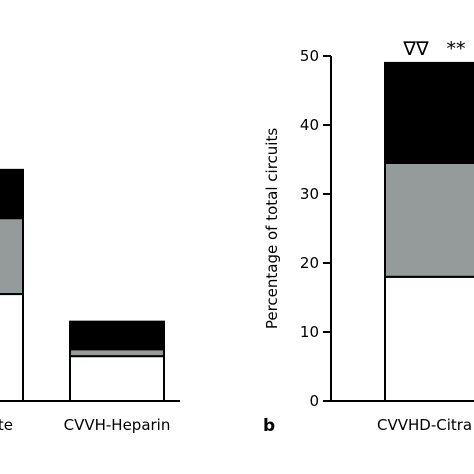 The height and width of the screenshot is (474, 474). I want to click on y-axis-title-b: Percentage of total circuits, so click(272, 228).